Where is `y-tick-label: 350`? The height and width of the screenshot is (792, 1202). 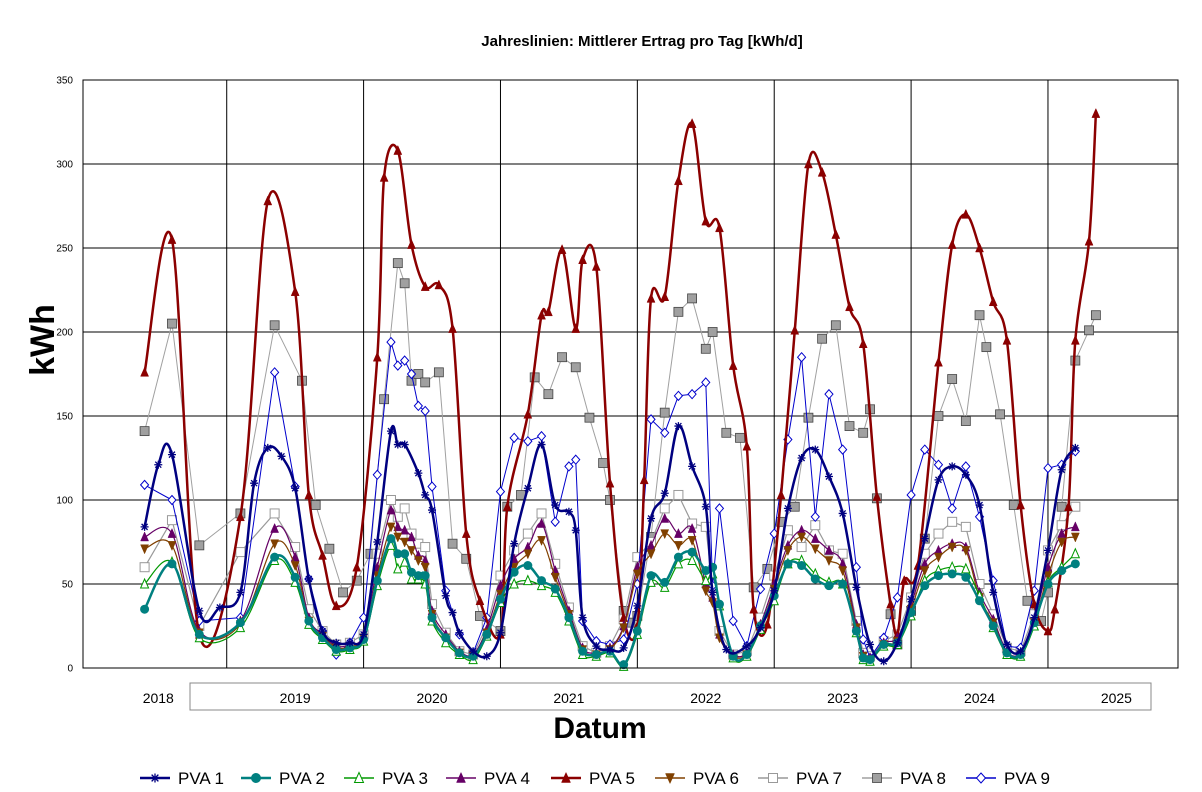 y-tick-label: 350 is located at coordinates (64, 81).